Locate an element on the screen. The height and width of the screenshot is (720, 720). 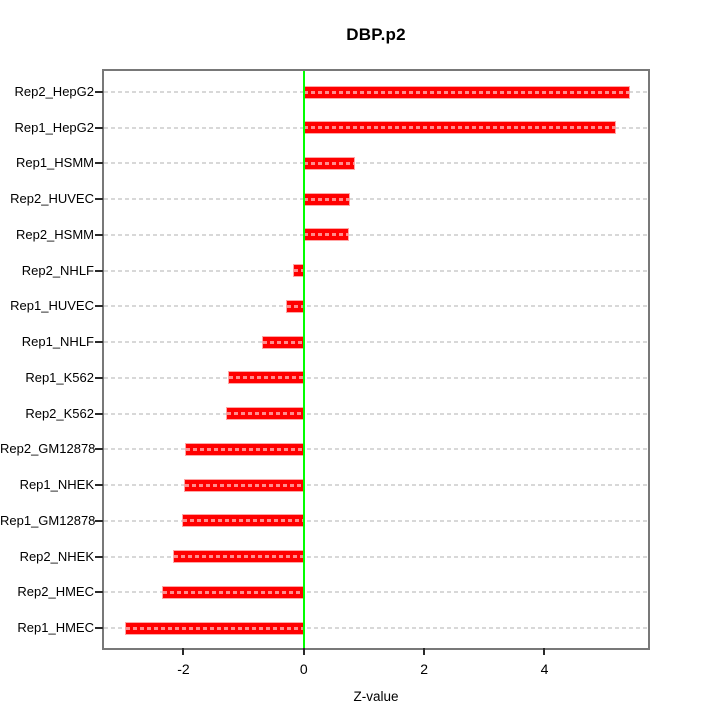
x-tick-label: 0 is located at coordinates (303, 669).